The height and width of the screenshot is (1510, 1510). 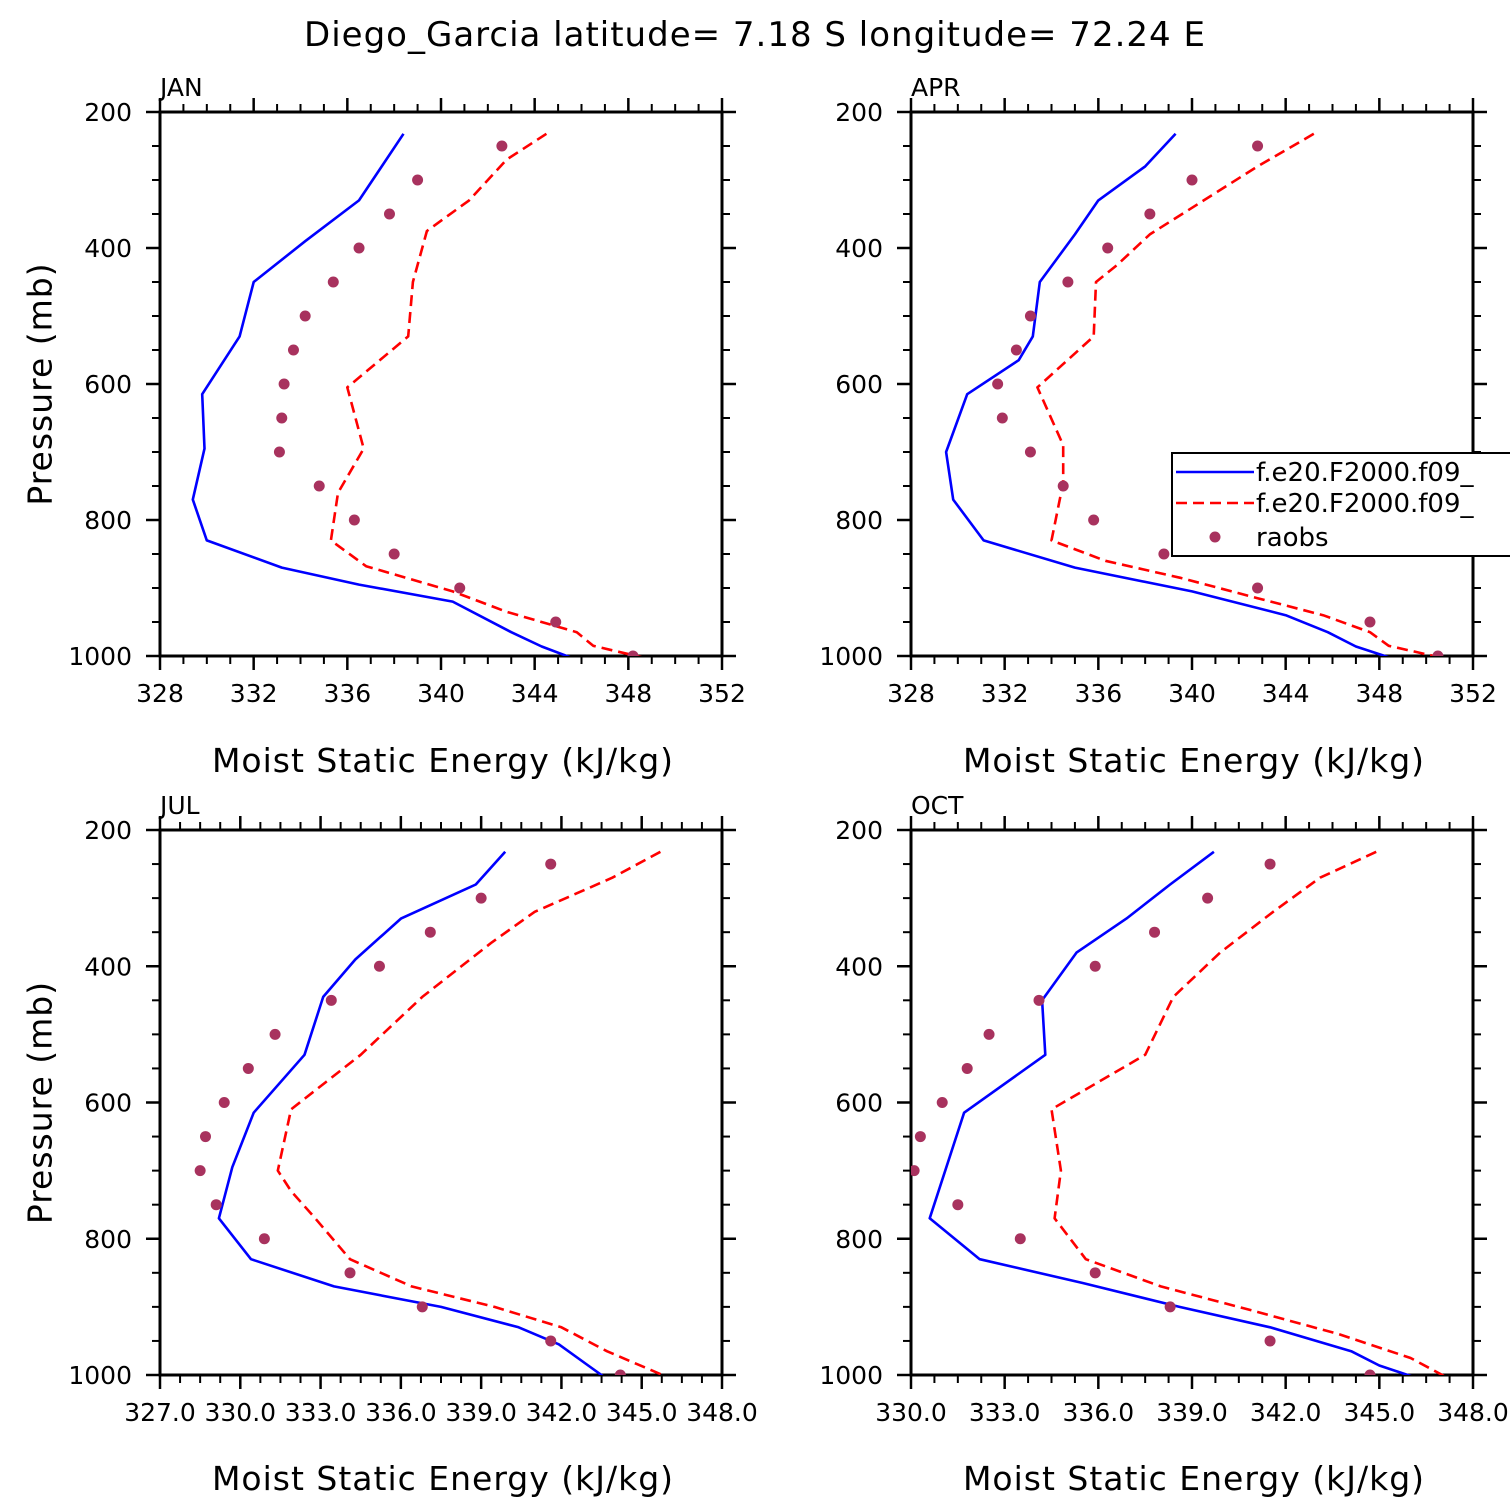 What do you see at coordinates (1292, 538) in the screenshot?
I see `legend-label: raobs` at bounding box center [1292, 538].